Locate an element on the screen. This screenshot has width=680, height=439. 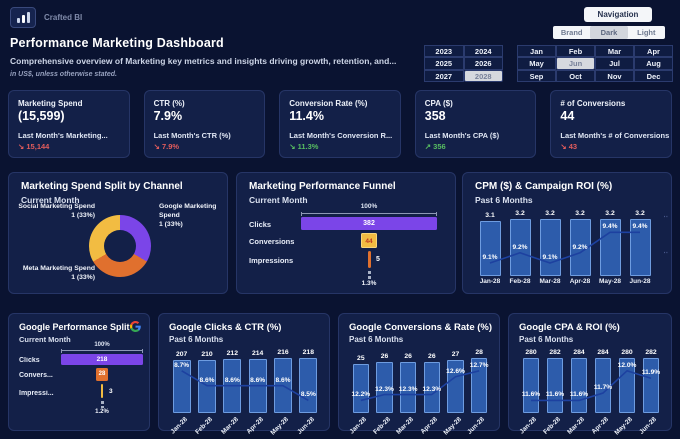
month-mar: Mar is located at coordinates (614, 51).